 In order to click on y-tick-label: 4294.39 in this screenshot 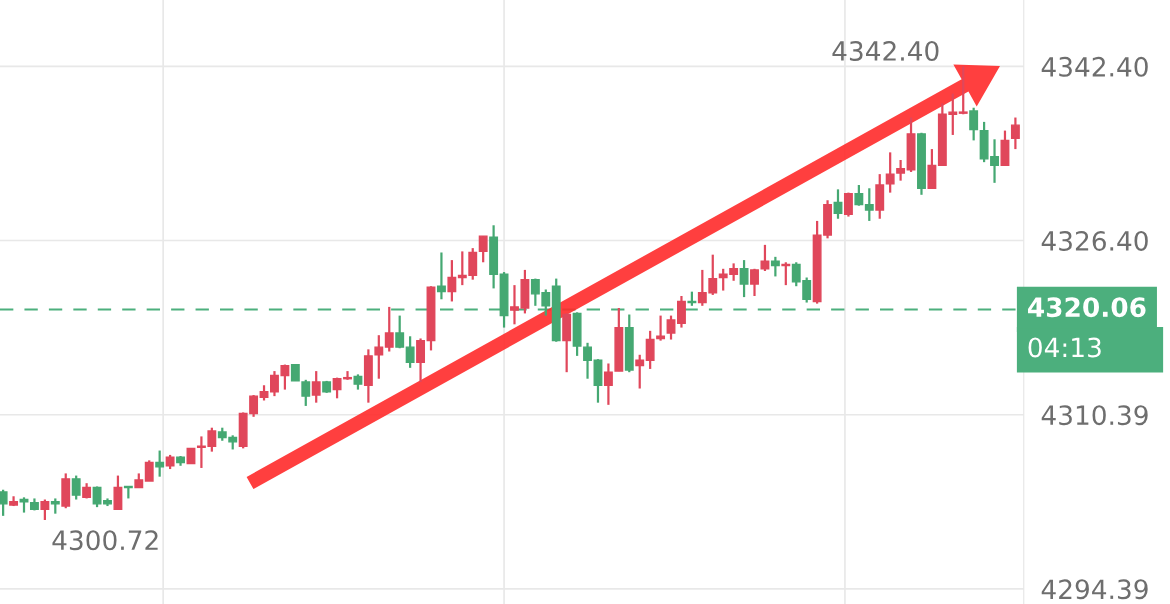, I will do `click(1094, 589)`.